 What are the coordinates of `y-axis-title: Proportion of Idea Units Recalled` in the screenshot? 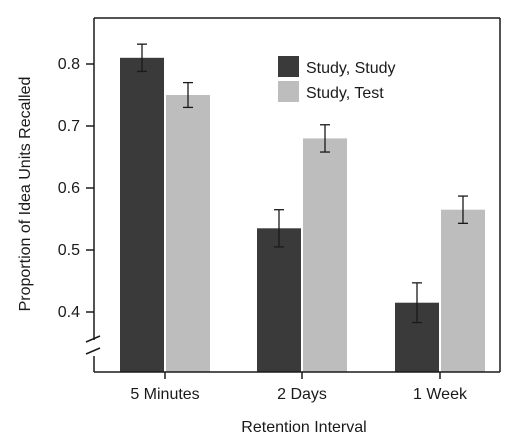 It's located at (25, 194).